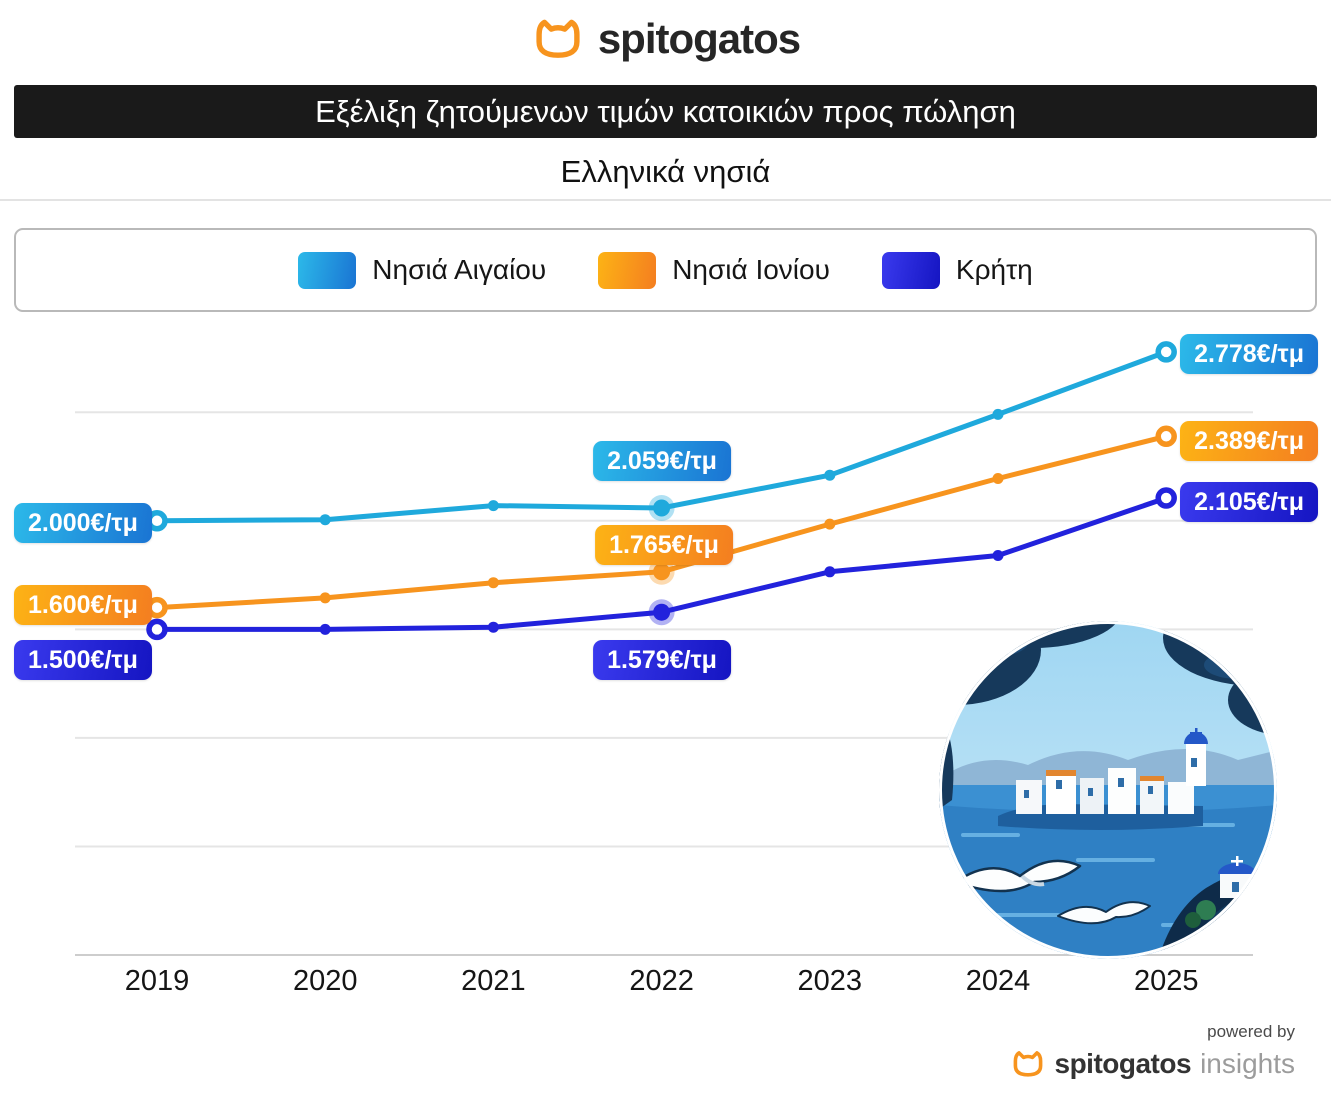  What do you see at coordinates (1247, 1063) in the screenshot?
I see `footer-suffix-text: insights` at bounding box center [1247, 1063].